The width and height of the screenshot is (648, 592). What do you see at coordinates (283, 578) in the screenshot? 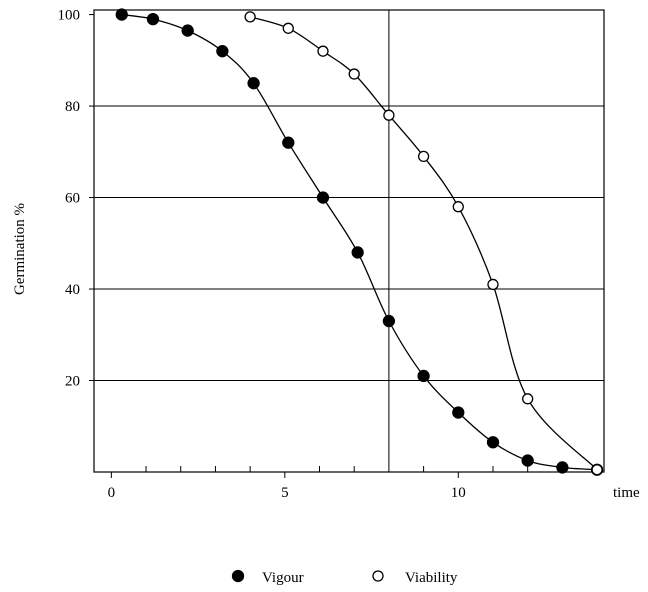
I see `legend-label-vigour: Vigour` at bounding box center [283, 578].